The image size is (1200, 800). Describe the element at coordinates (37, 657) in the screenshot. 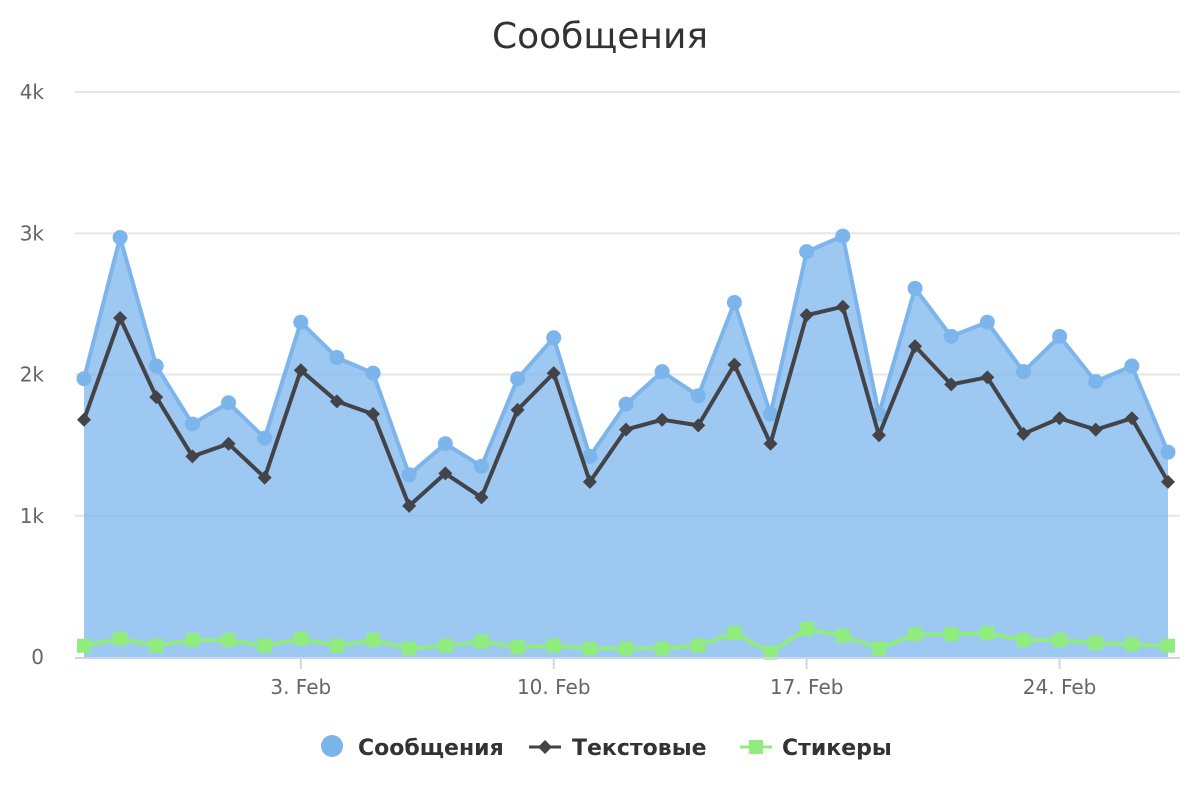

I see `y-tick-label: 0` at that location.